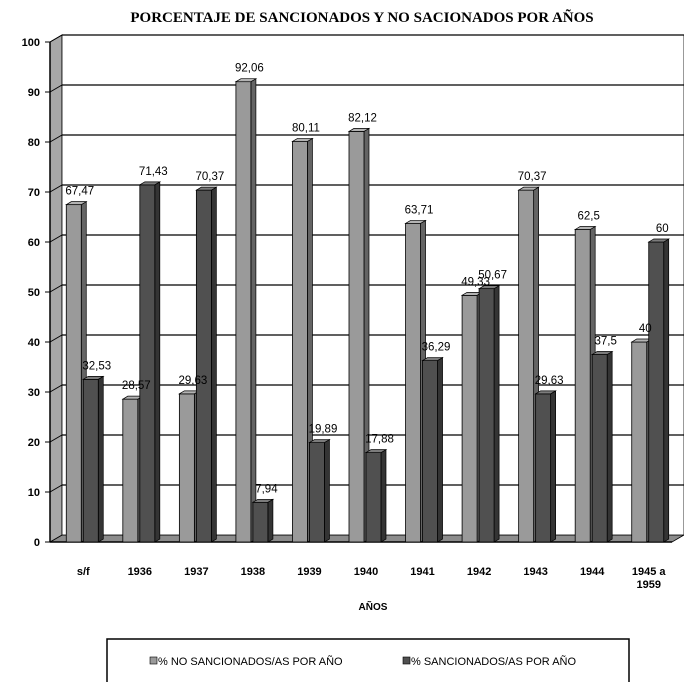 The width and height of the screenshot is (684, 682). What do you see at coordinates (588, 217) in the screenshot?
I see `data-label: 62,5` at bounding box center [588, 217].